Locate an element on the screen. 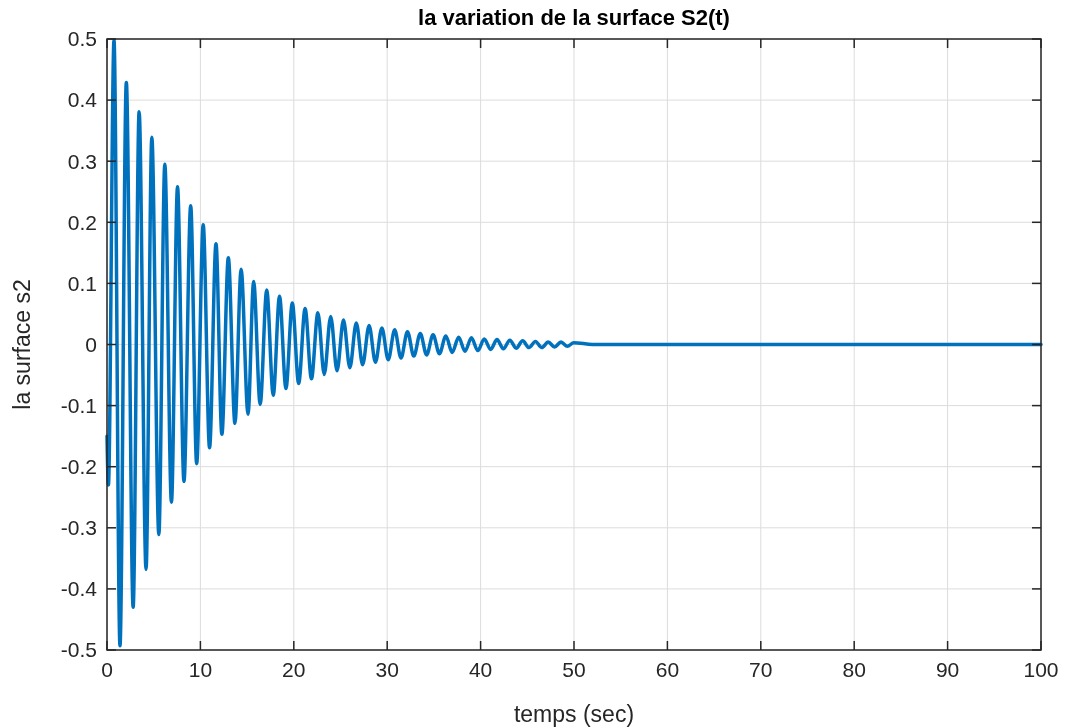  y-tick-label: 0.4 is located at coordinates (82, 100).